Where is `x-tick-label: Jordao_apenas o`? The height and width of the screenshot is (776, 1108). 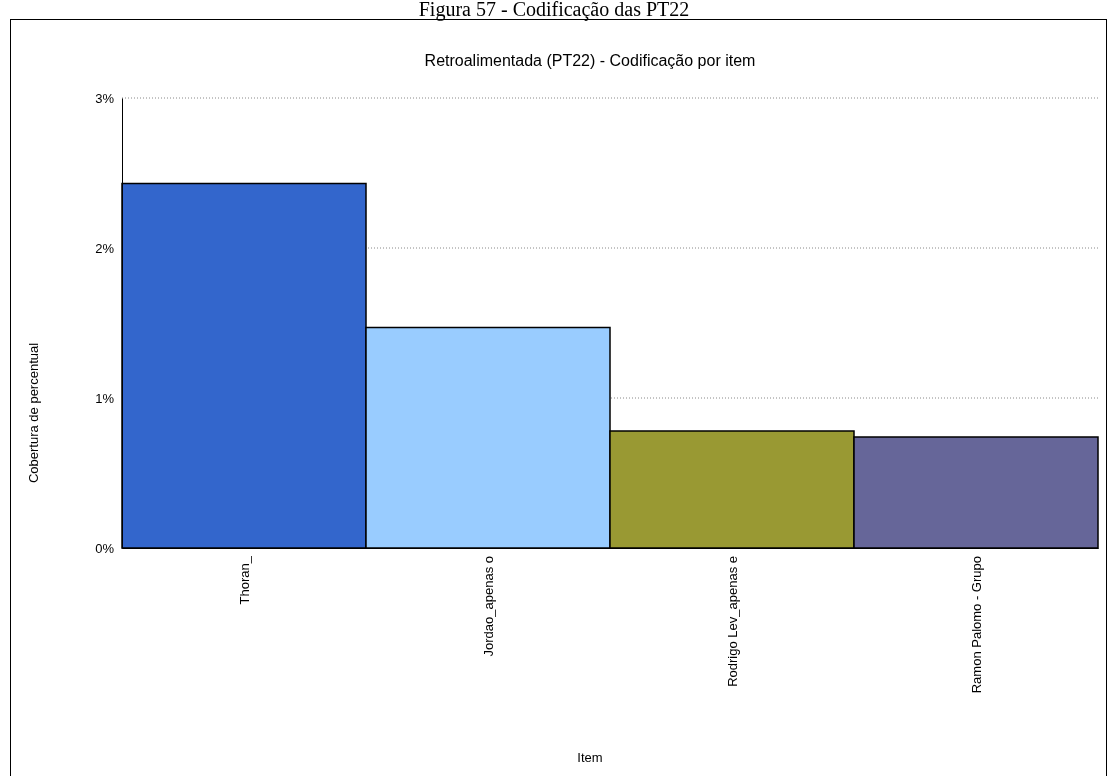 x-tick-label: Jordao_apenas o is located at coordinates (488, 606).